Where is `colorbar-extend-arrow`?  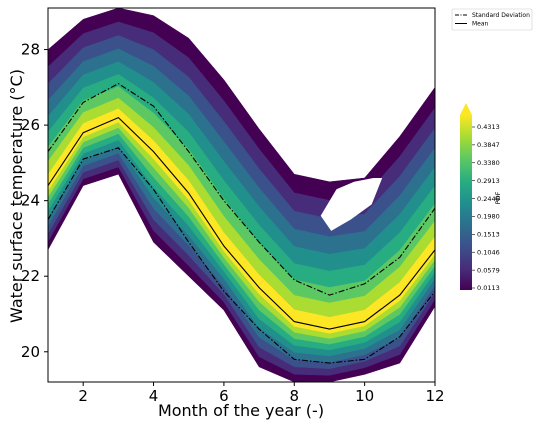
colorbar-extend-arrow is located at coordinates (466, 109).